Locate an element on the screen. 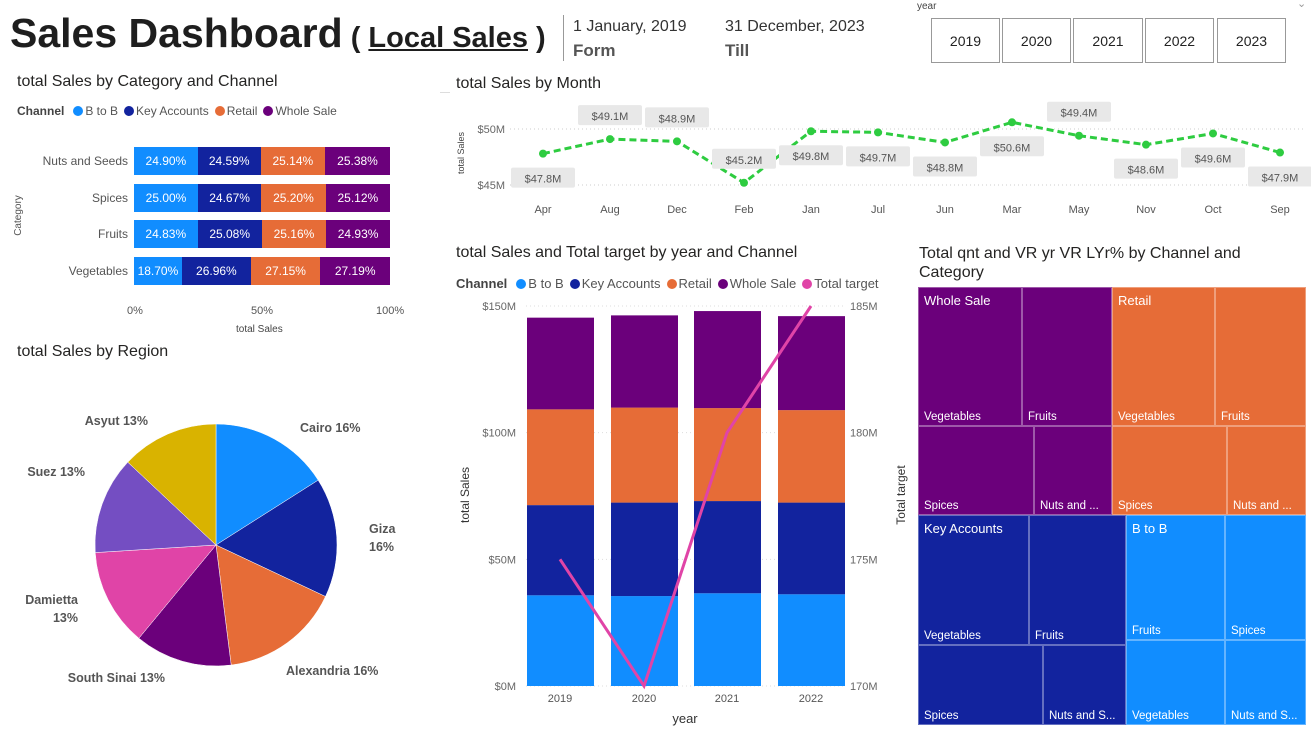 The width and height of the screenshot is (1311, 731). treemap-cell: B to B Fruits is located at coordinates (1175, 577).